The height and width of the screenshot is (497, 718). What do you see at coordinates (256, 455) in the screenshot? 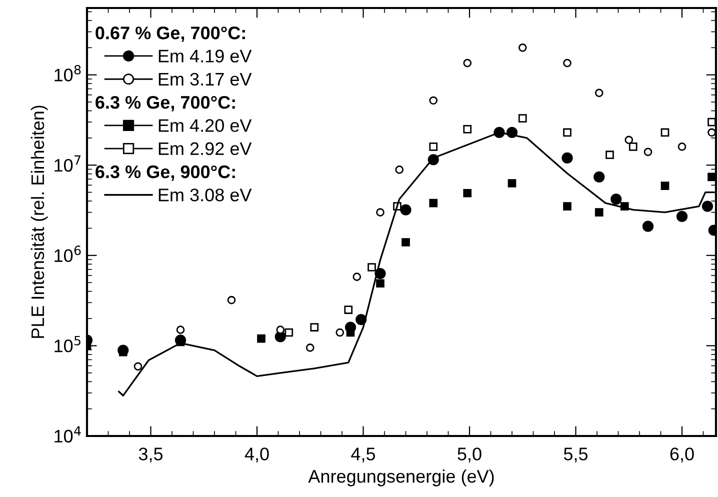
I see `x-tick-label: 4,0` at bounding box center [256, 455].